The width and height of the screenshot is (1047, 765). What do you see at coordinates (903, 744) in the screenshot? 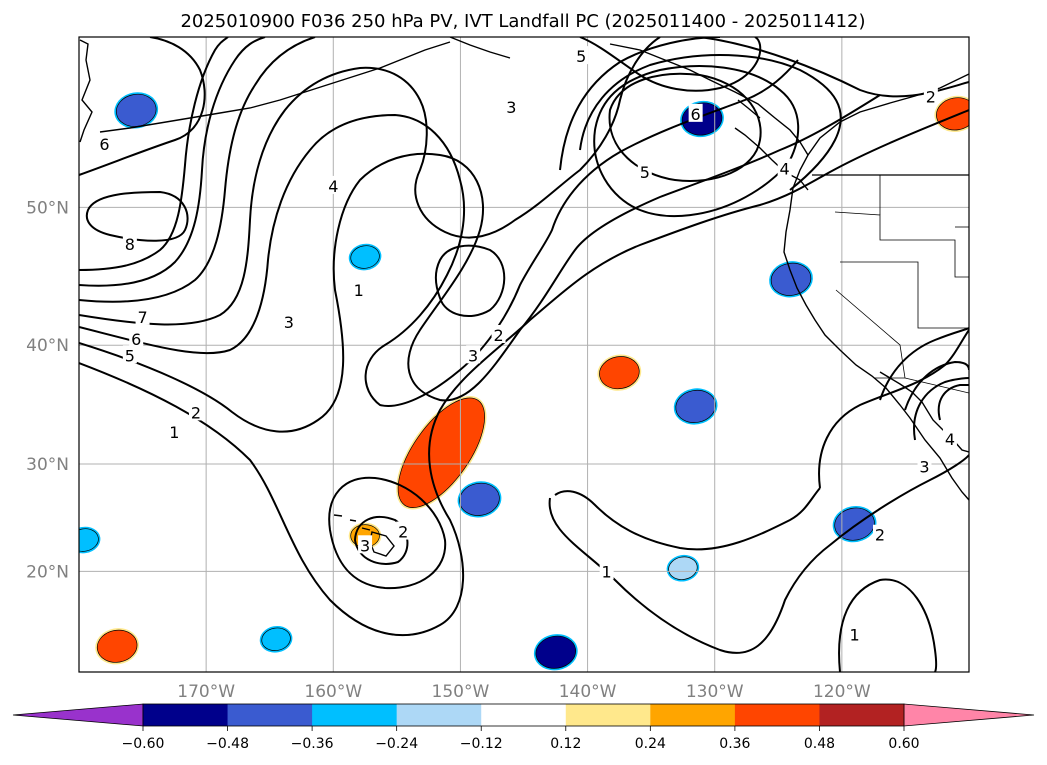
I see `colorbar-tick-label: 0.60` at bounding box center [903, 744].